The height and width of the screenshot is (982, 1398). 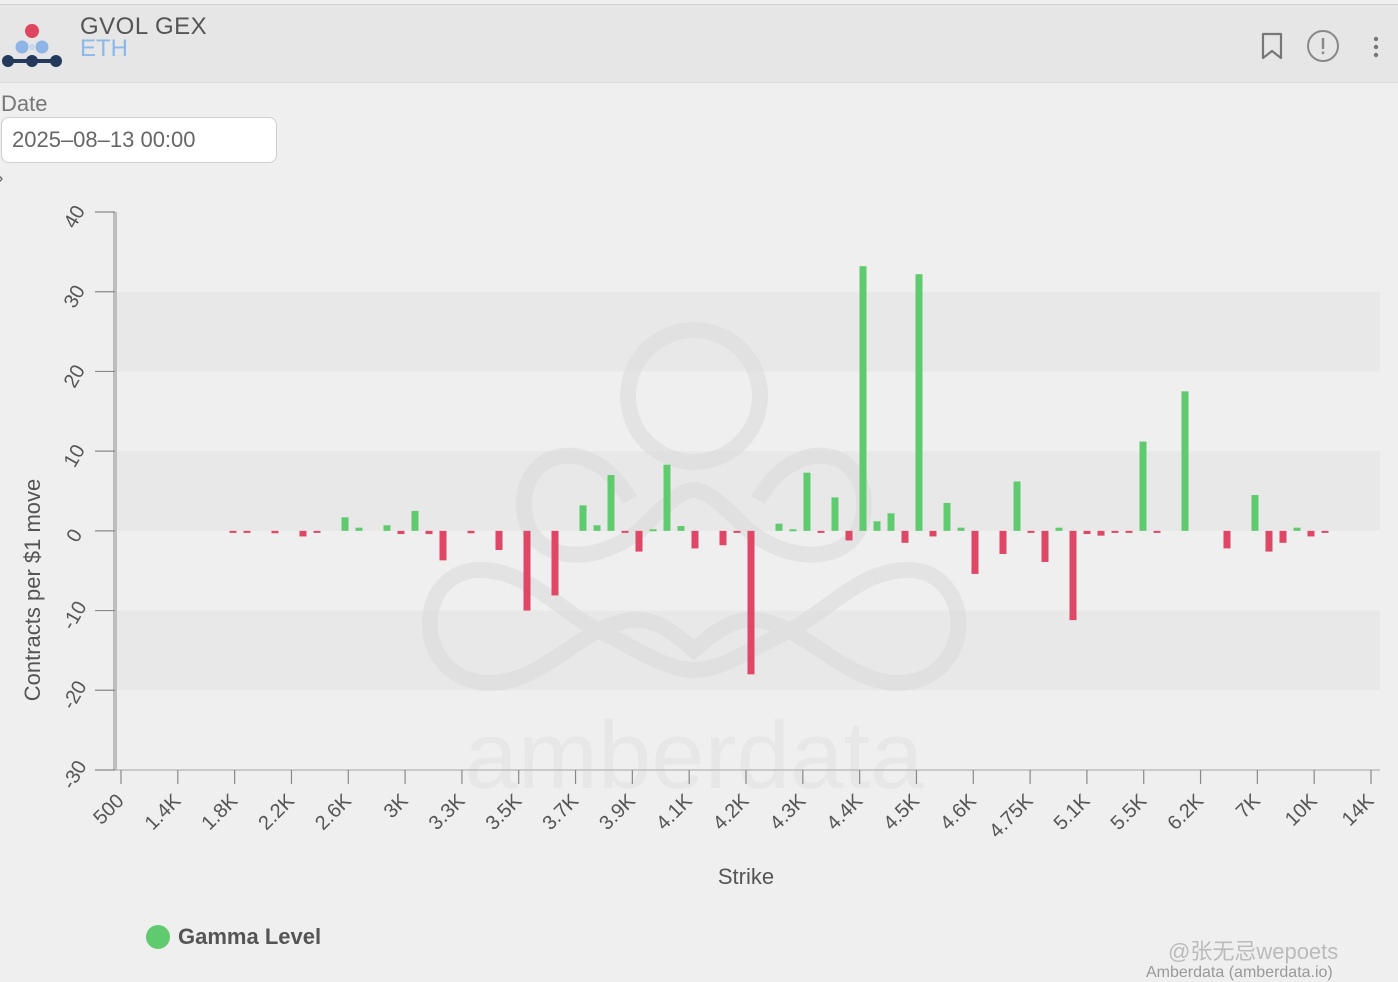 What do you see at coordinates (75, 616) in the screenshot?
I see `y-tick-label: -10` at bounding box center [75, 616].